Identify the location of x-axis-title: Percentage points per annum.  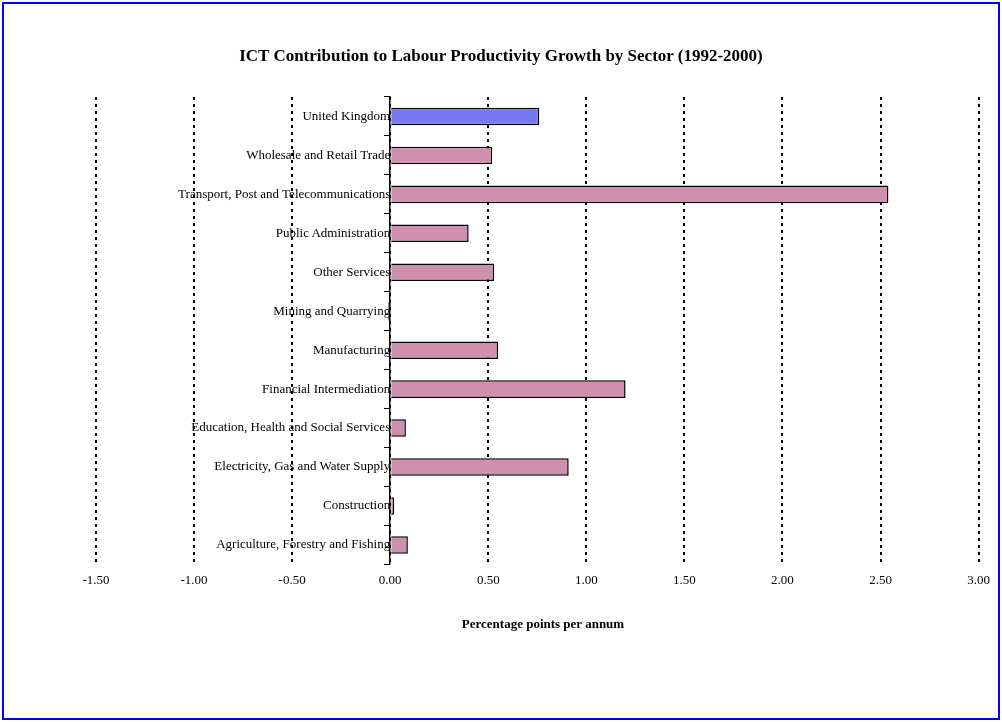
(543, 624).